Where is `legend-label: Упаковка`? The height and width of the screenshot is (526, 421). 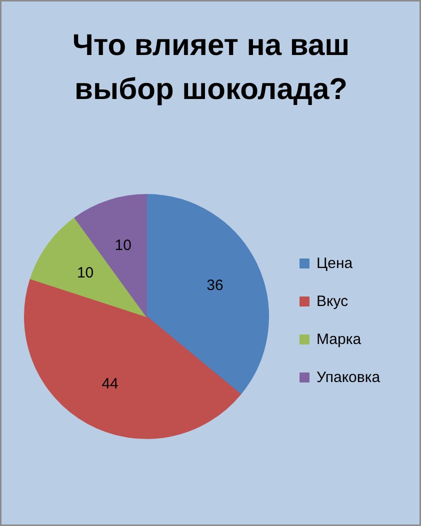 legend-label: Упаковка is located at coordinates (348, 377).